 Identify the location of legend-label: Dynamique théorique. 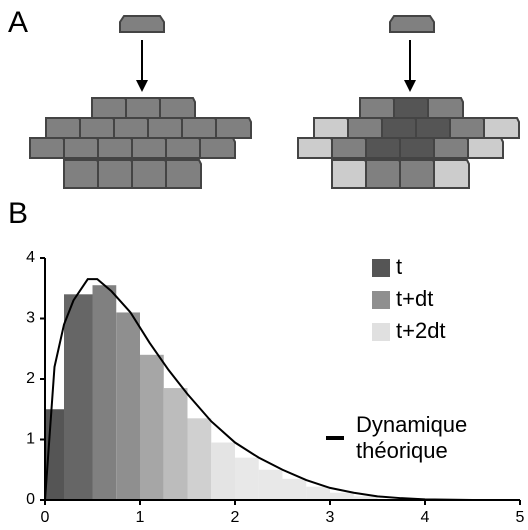
(412, 437).